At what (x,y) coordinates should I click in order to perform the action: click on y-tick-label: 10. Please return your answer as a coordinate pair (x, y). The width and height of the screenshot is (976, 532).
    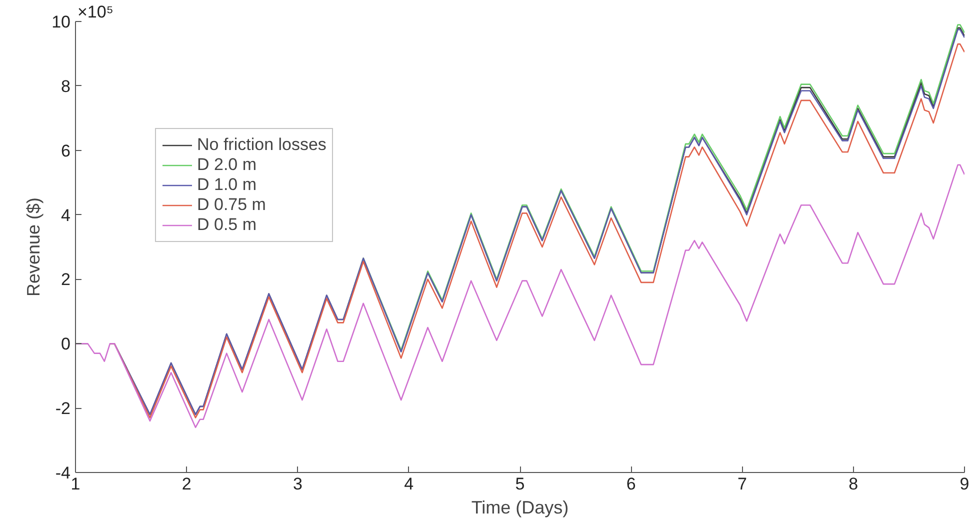
    Looking at the image, I should click on (61, 22).